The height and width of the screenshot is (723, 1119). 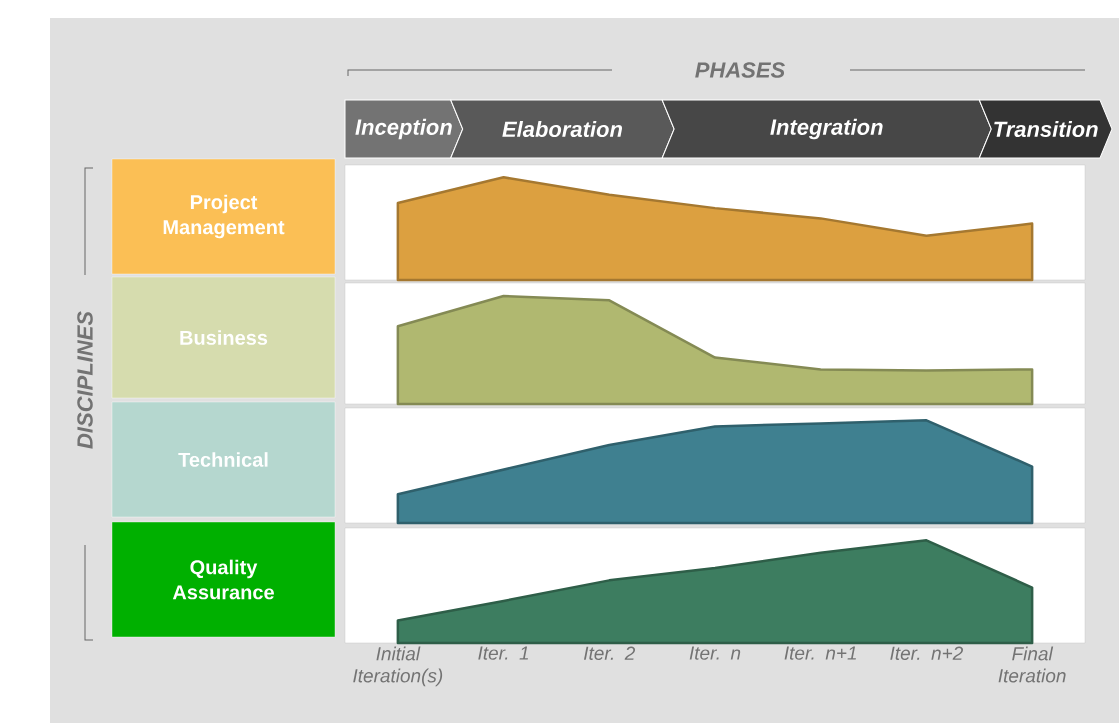 What do you see at coordinates (403, 129) in the screenshot?
I see `text: Inception` at bounding box center [403, 129].